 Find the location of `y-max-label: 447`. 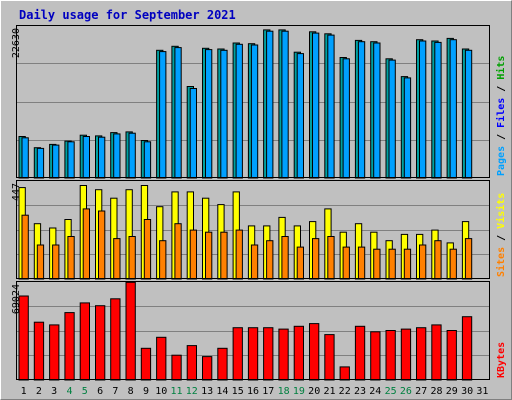

y-max-label: 447 is located at coordinates (16, 192).